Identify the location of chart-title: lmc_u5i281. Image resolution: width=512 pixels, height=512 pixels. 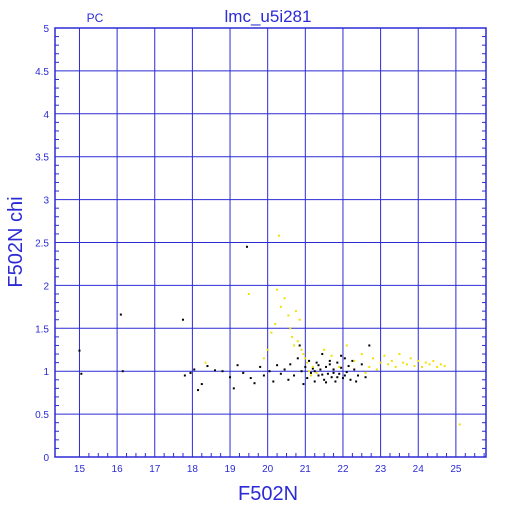
(268, 16).